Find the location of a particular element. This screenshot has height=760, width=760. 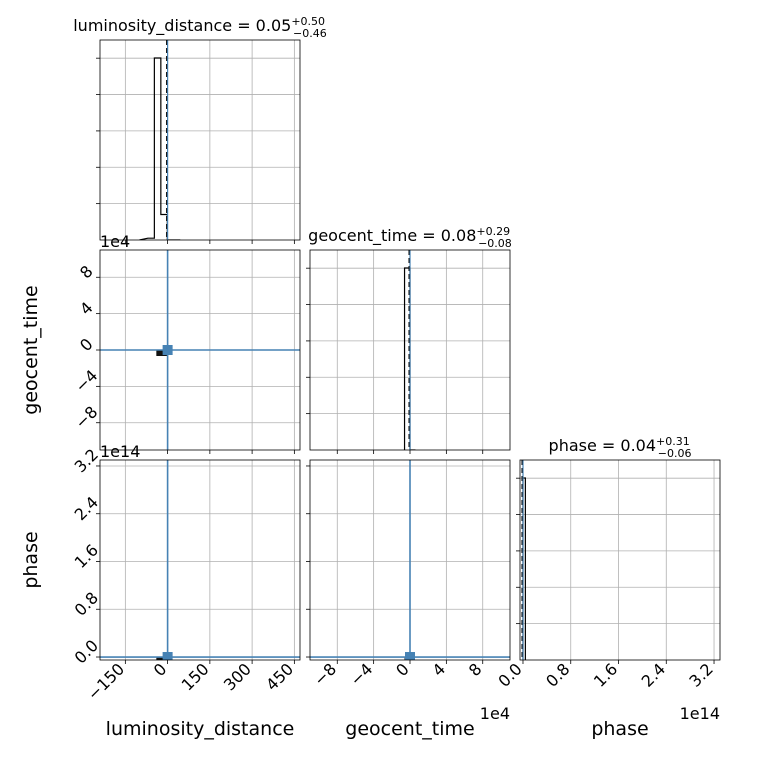

scatter-panel-geocent_time-vs-phase: −8 −4 0 4 8 is located at coordinates (408, 574).